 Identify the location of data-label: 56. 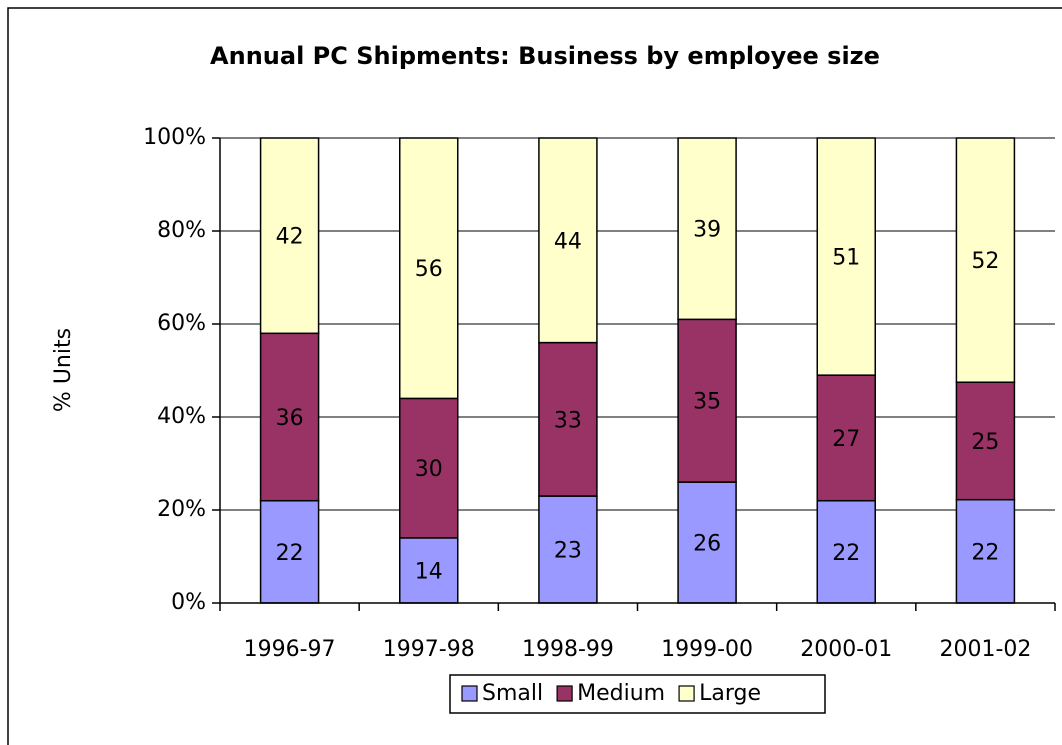
(429, 269).